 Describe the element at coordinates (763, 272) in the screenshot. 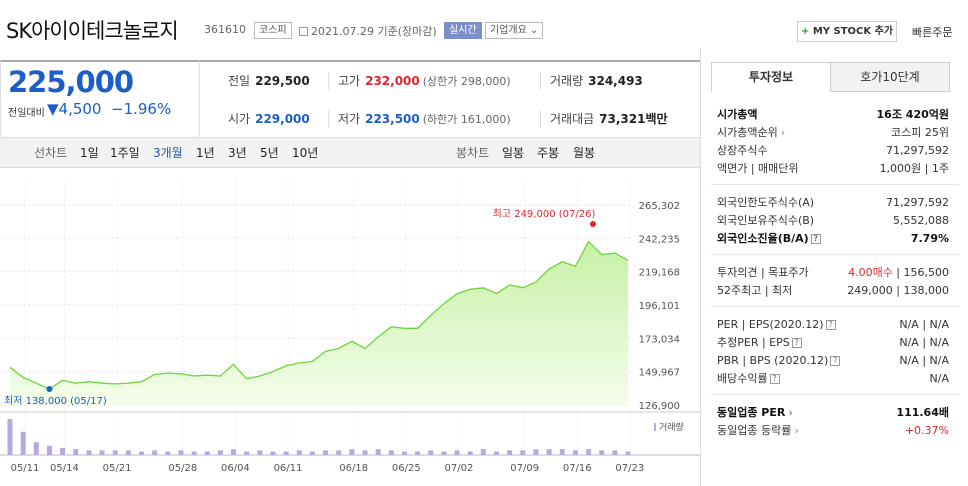

I see `panel-row-label: 투자의견 | 목표주가` at that location.